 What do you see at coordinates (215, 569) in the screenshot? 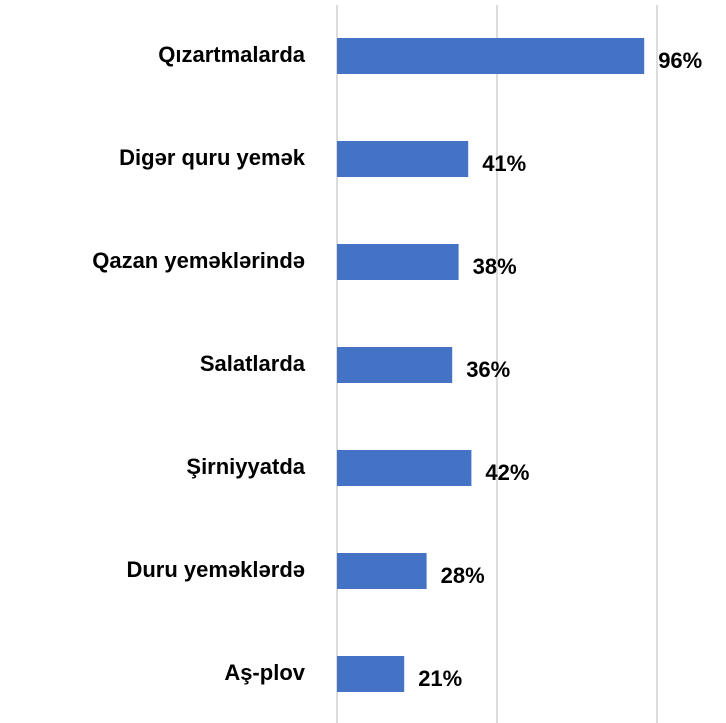
I see `category-label: Duru yeməklərdə` at bounding box center [215, 569].